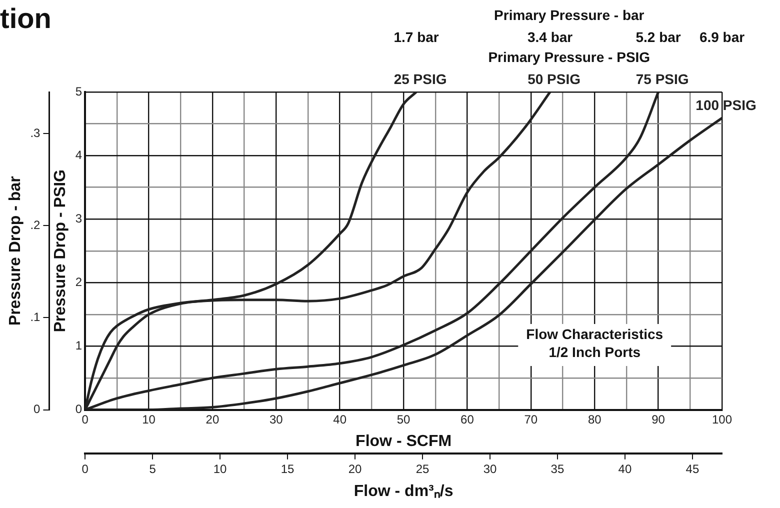  Describe the element at coordinates (355, 469) in the screenshot. I see `x2-tick-label: 20` at that location.